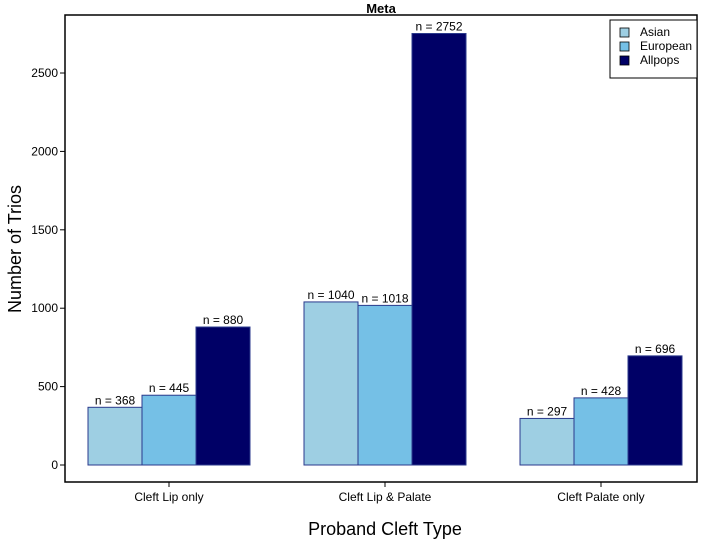  I want to click on x-tick-label: Cleft Lip only, so click(168, 497).